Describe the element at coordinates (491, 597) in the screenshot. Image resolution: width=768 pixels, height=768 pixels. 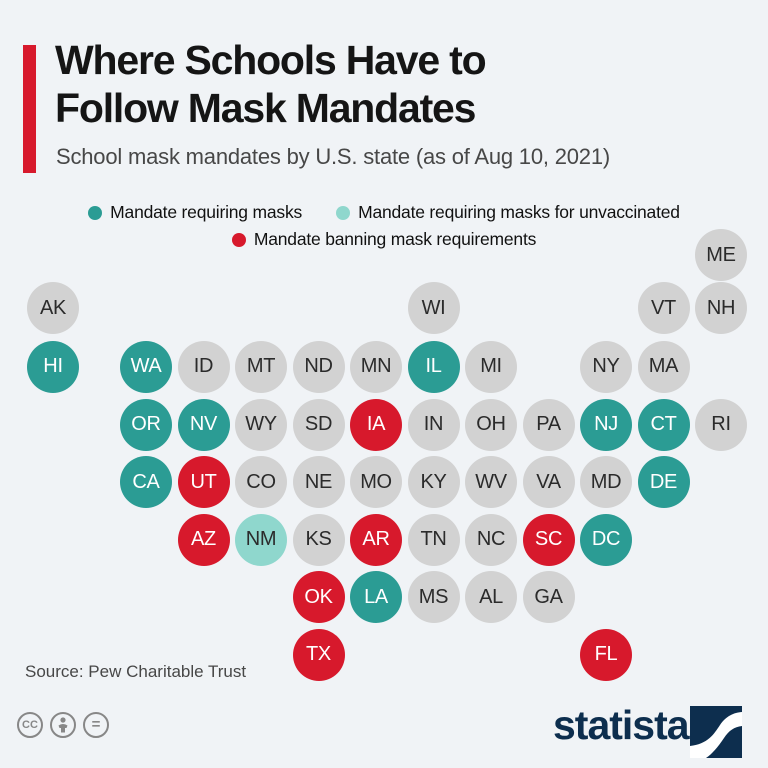
I see `state-circle-AL: AL` at that location.